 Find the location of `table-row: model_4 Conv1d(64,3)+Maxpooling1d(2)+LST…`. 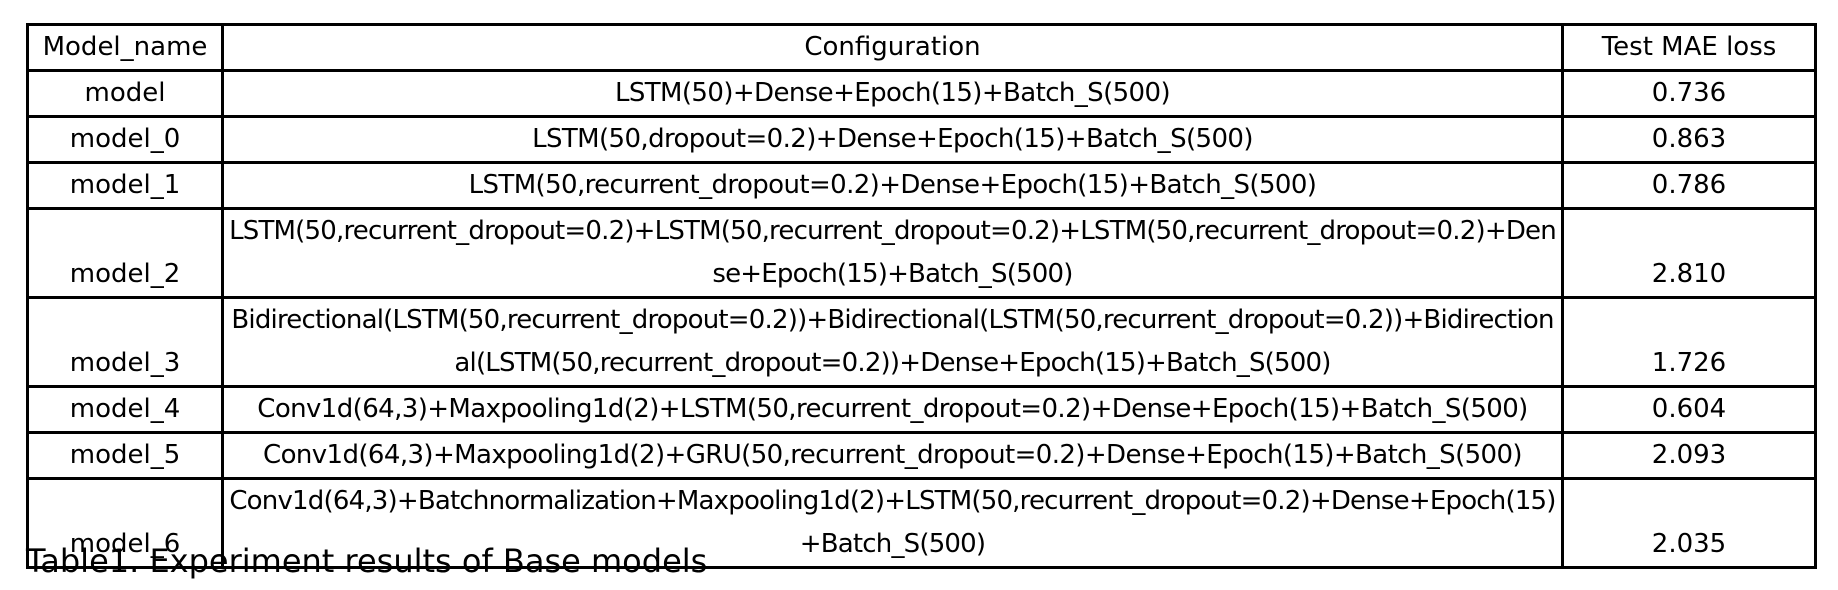

table-row: model_4 Conv1d(64,3)+Maxpooling1d(2)+LST… is located at coordinates (921, 409).